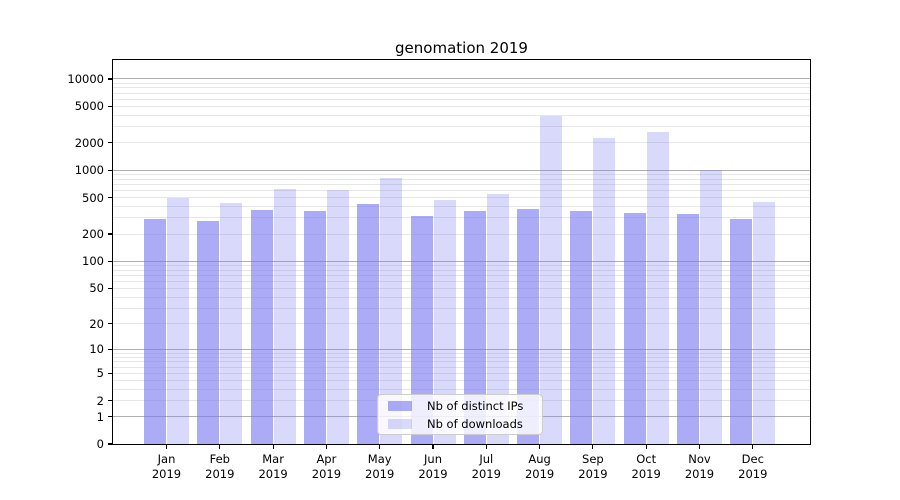  I want to click on legend-swatch-distinct-ips, so click(400, 405).